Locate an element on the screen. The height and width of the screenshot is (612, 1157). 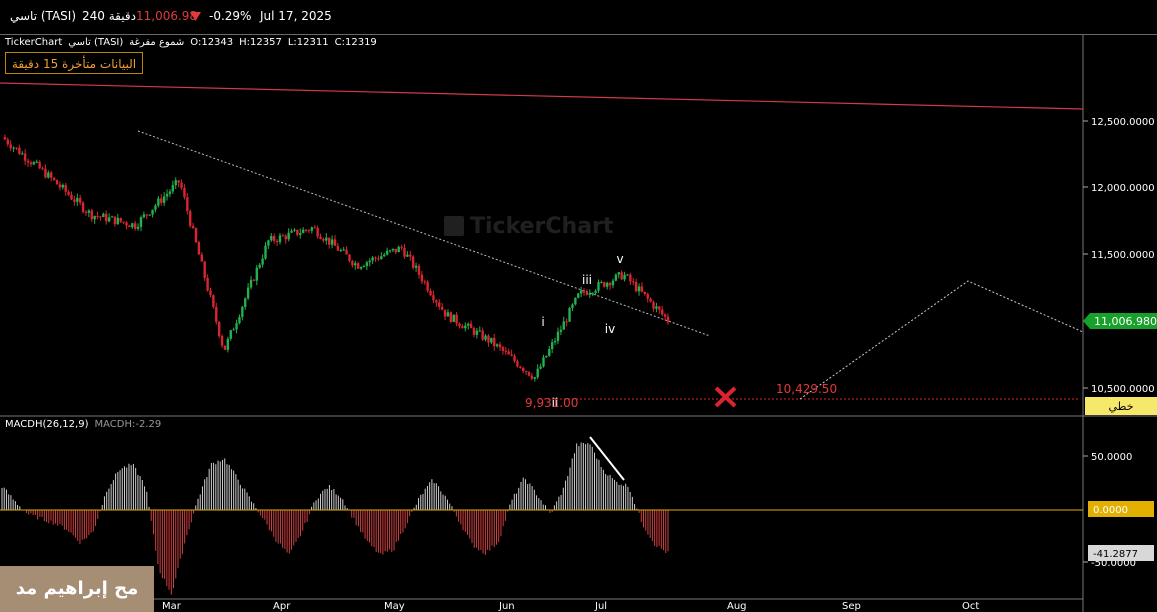
y-tick-12500: 12,500.0000 is located at coordinates (1123, 122).